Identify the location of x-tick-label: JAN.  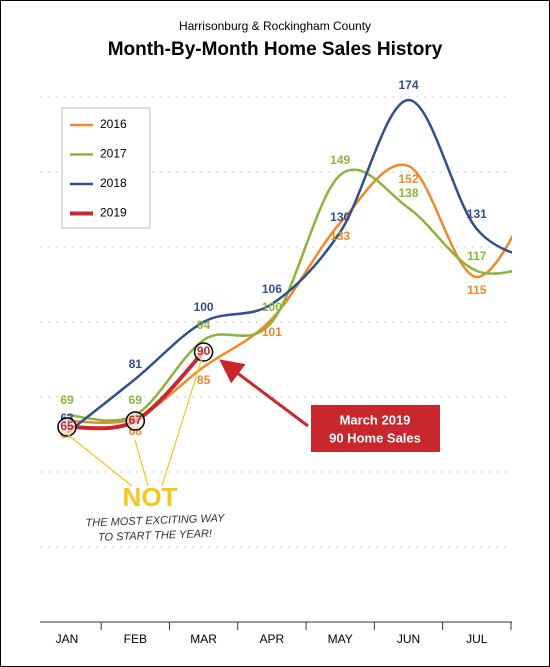
(67, 639).